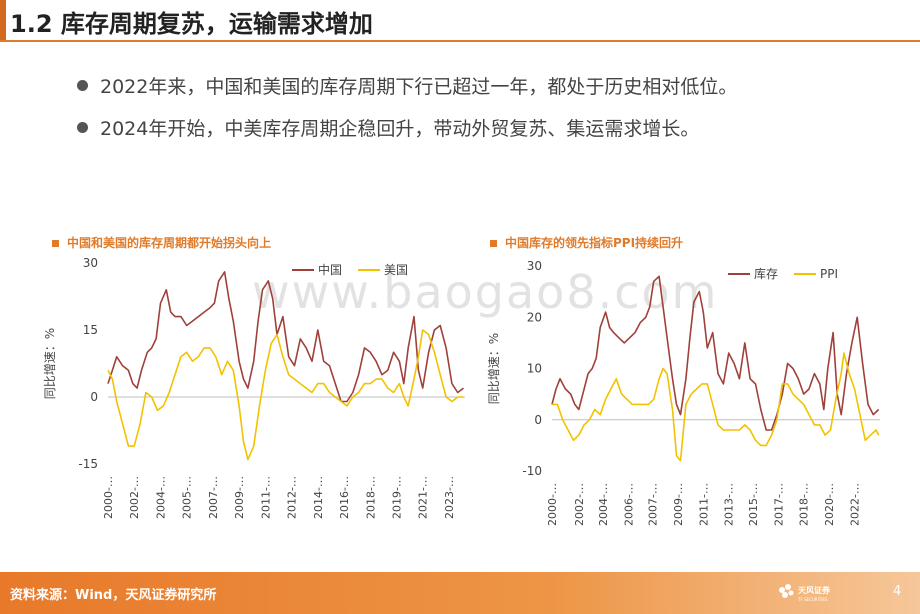 The height and width of the screenshot is (614, 920). I want to click on legend-label-库存: 库存, so click(766, 273).